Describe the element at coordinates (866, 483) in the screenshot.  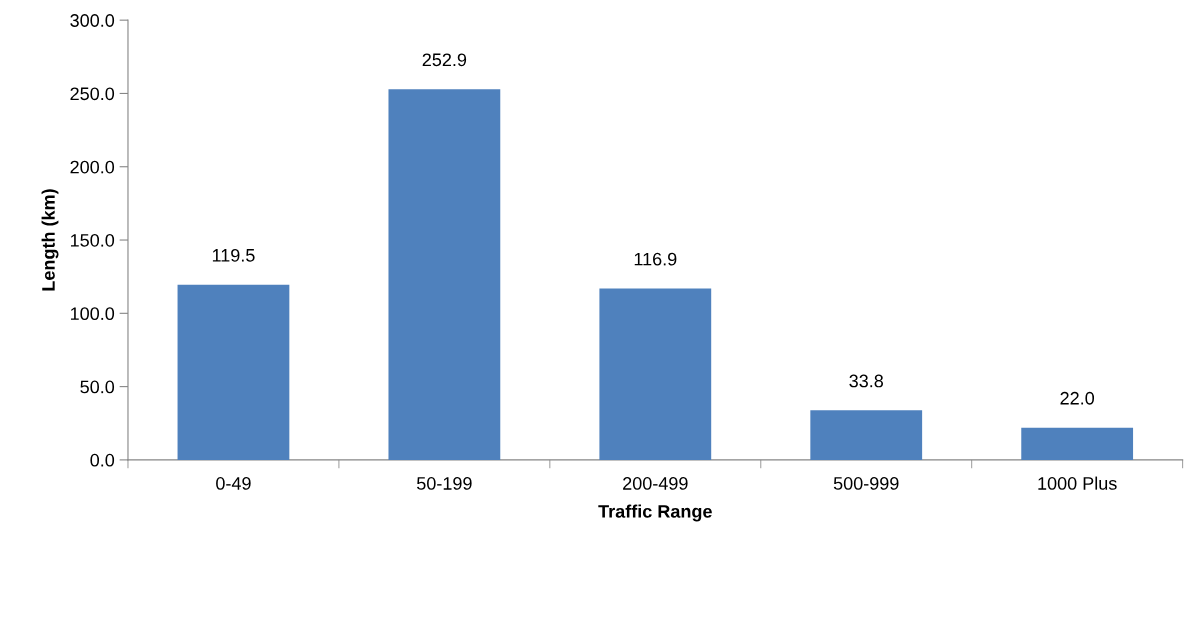
I see `x-tick-label: 500-999` at that location.